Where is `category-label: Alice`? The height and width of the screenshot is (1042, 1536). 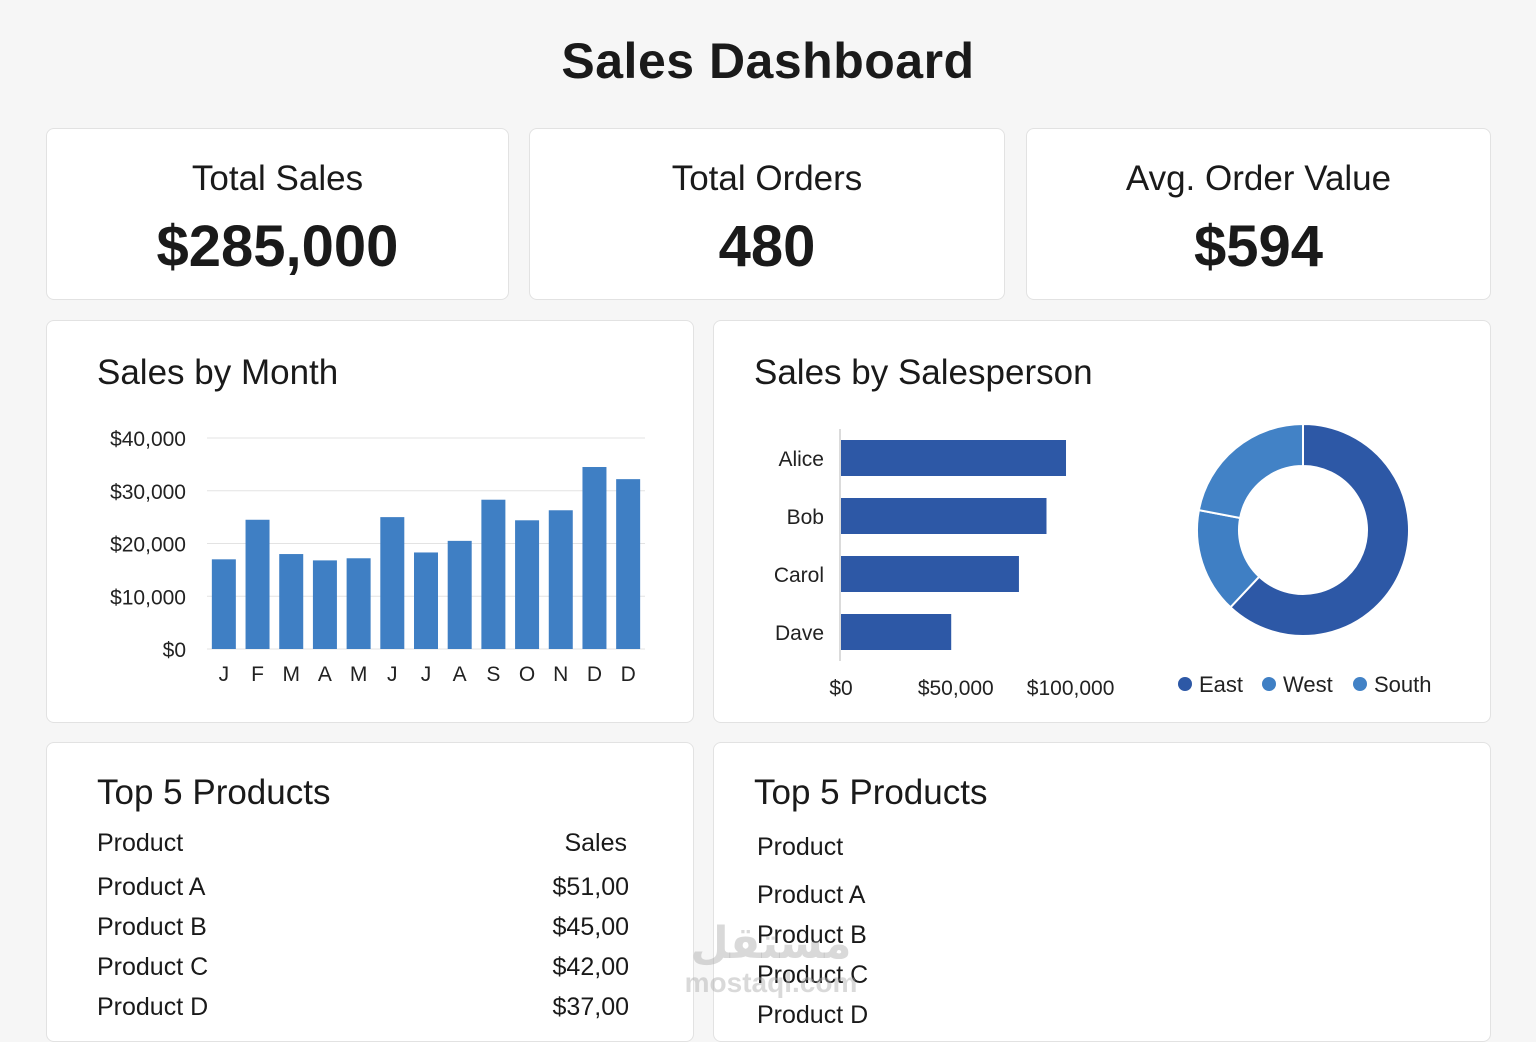 category-label: Alice is located at coordinates (801, 459).